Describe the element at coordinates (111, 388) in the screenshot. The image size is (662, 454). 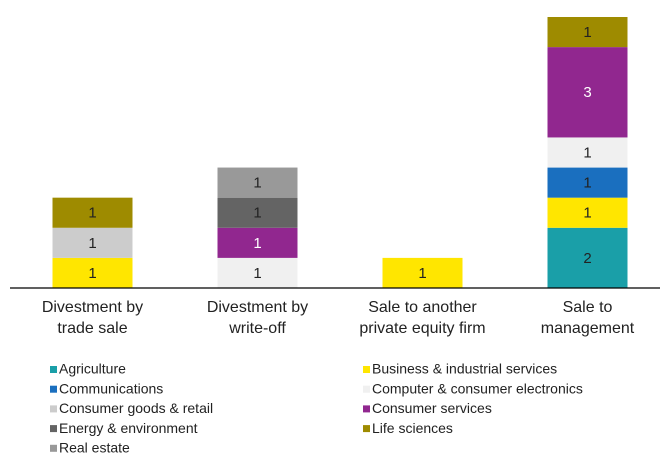
I see `legend-label: Communications` at that location.